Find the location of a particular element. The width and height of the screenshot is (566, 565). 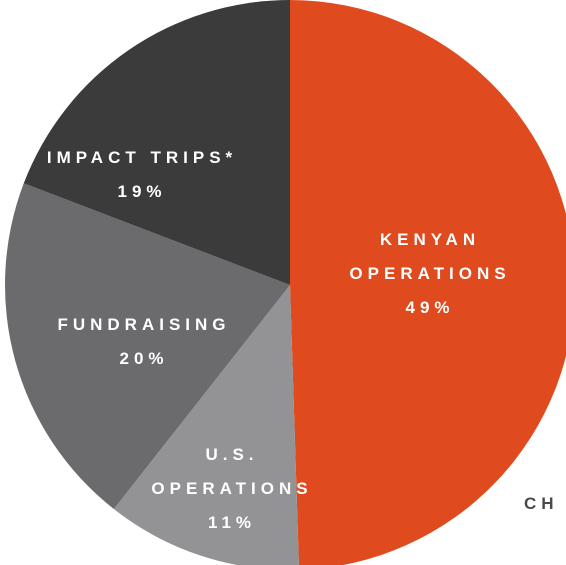

category-label: U.S. OPERATIONS is located at coordinates (232, 471).